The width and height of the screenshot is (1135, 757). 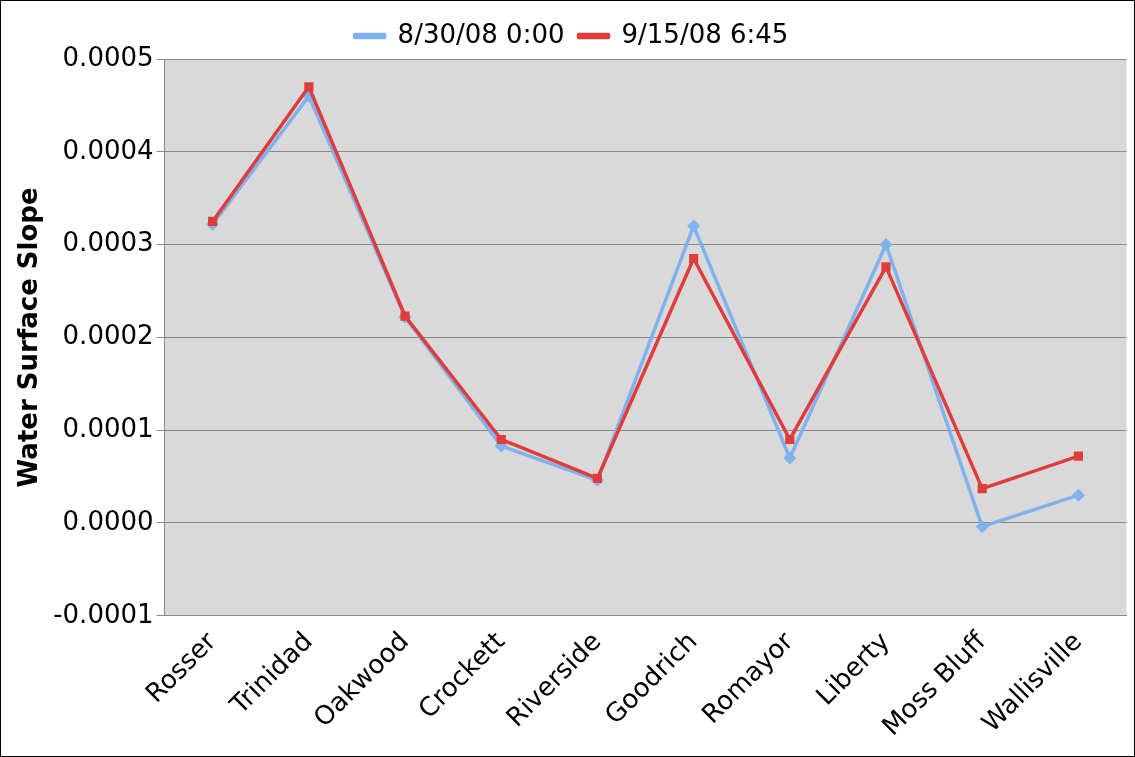 What do you see at coordinates (108, 149) in the screenshot?
I see `y-tick-label: 0.0004` at bounding box center [108, 149].